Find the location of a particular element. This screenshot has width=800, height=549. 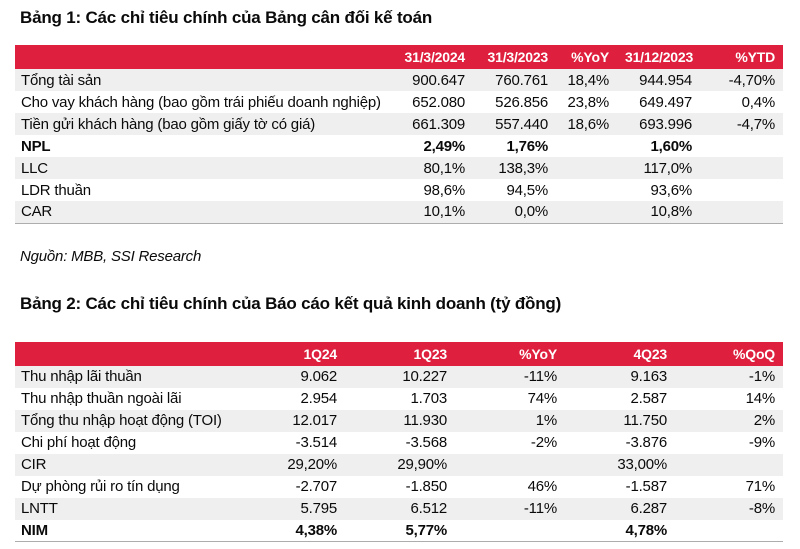

header-cell: 31/3/2024 is located at coordinates (431, 57).